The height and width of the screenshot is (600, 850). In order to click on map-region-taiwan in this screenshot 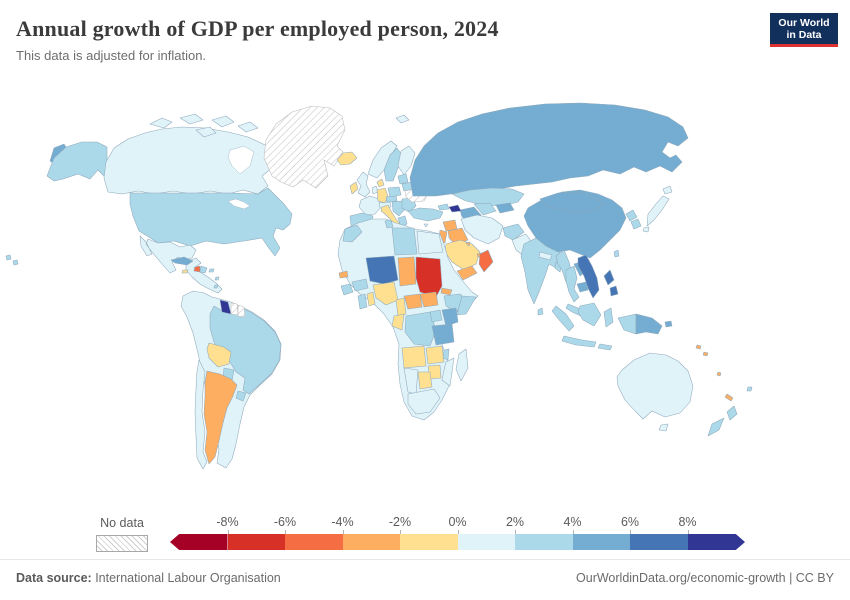, I will do `click(616, 253)`.